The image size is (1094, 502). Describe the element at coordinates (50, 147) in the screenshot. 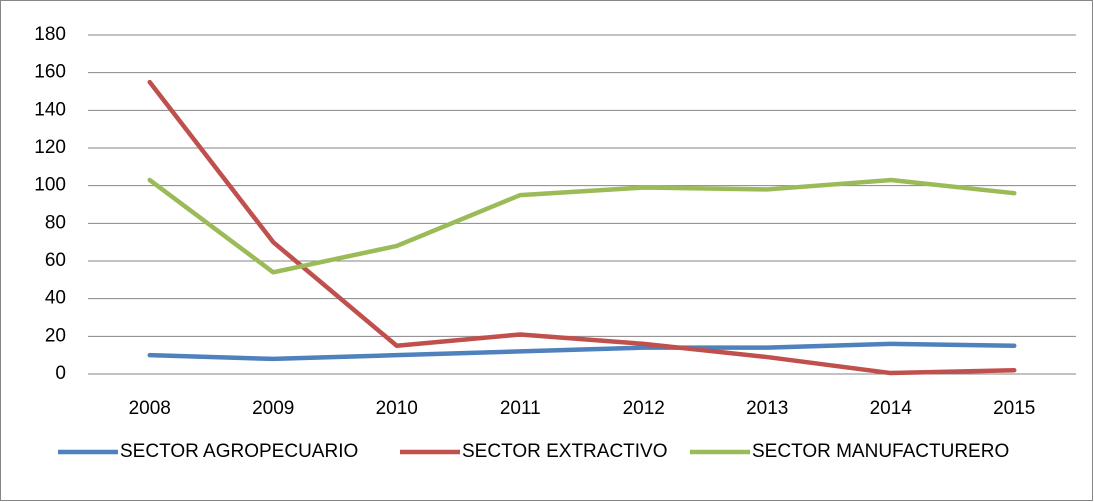

I see `y-tick-label: 120` at that location.